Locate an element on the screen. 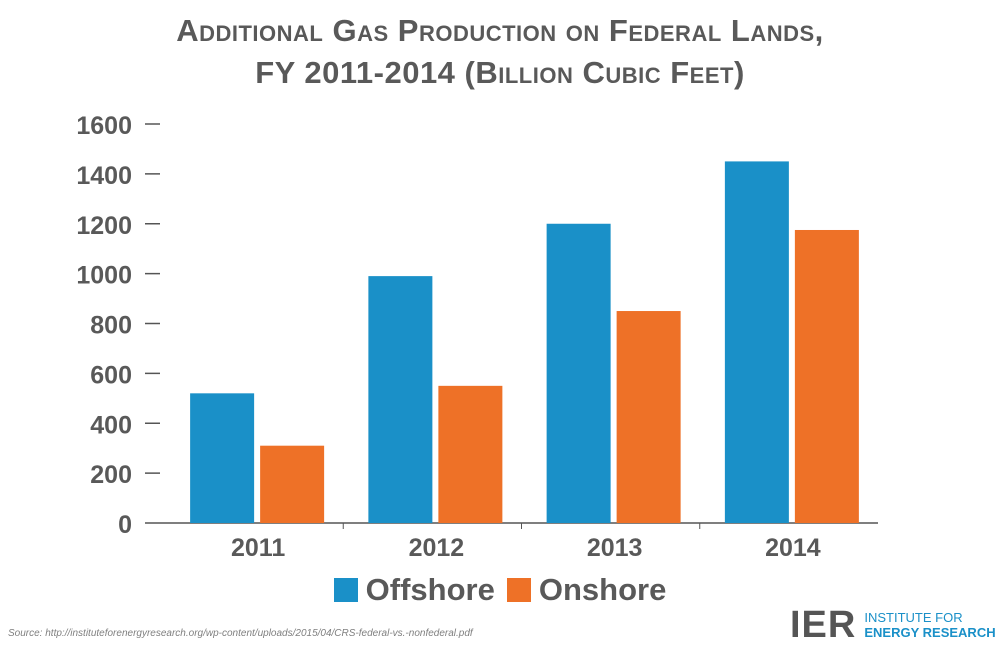  y-tick-label: 1000 is located at coordinates (104, 276).